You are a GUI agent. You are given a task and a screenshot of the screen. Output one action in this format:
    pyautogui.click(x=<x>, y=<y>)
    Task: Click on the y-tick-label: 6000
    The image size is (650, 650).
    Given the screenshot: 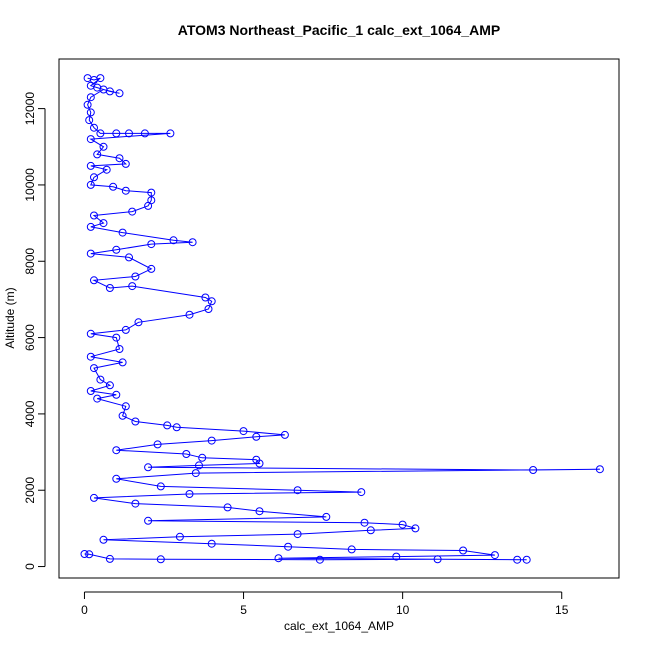 What is the action you would take?
    pyautogui.click(x=30, y=337)
    